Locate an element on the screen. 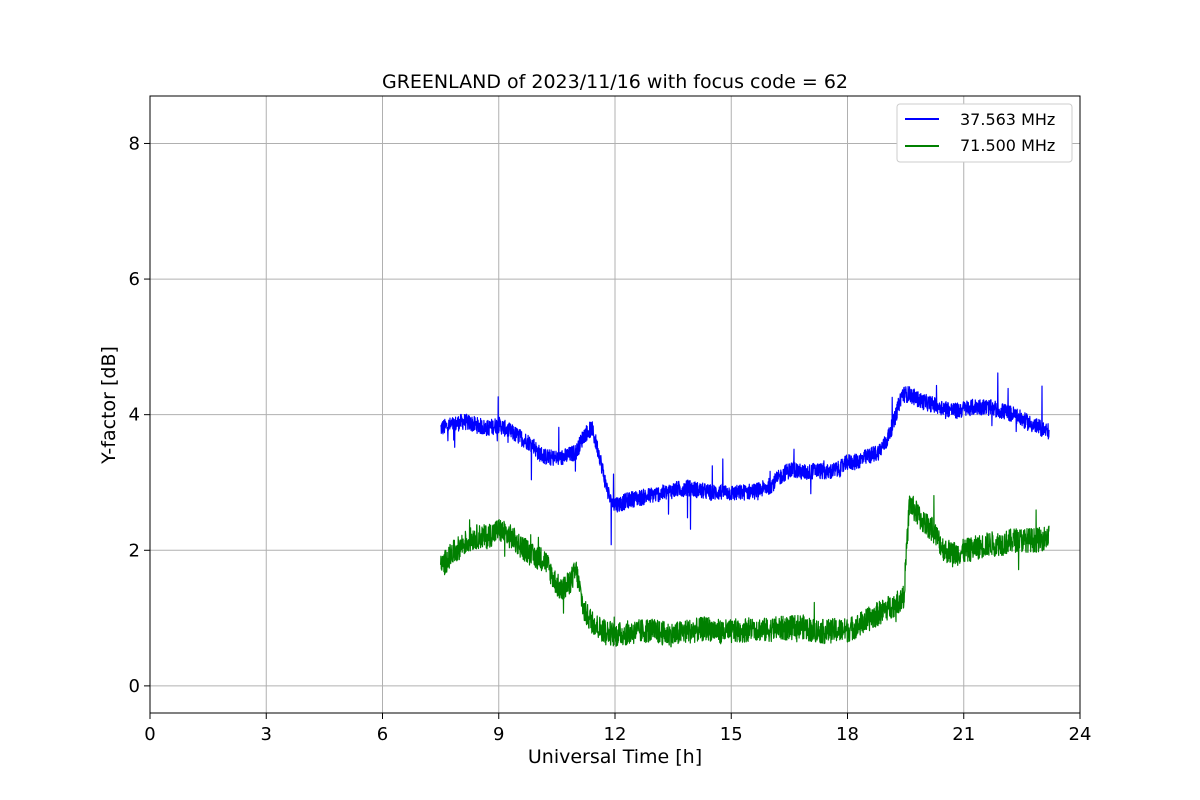  series-green is located at coordinates (745, 571).